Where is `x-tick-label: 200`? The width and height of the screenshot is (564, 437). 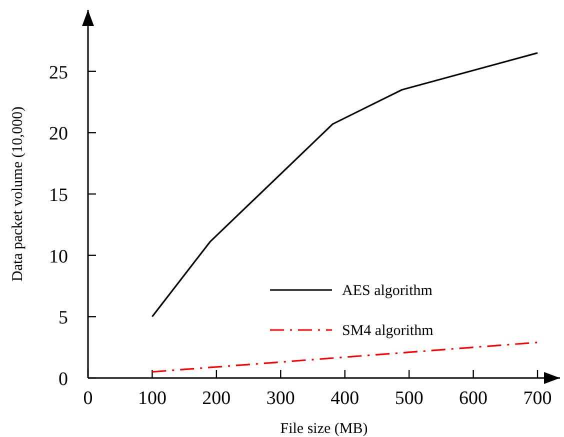
x-tick-label: 200 is located at coordinates (216, 398).